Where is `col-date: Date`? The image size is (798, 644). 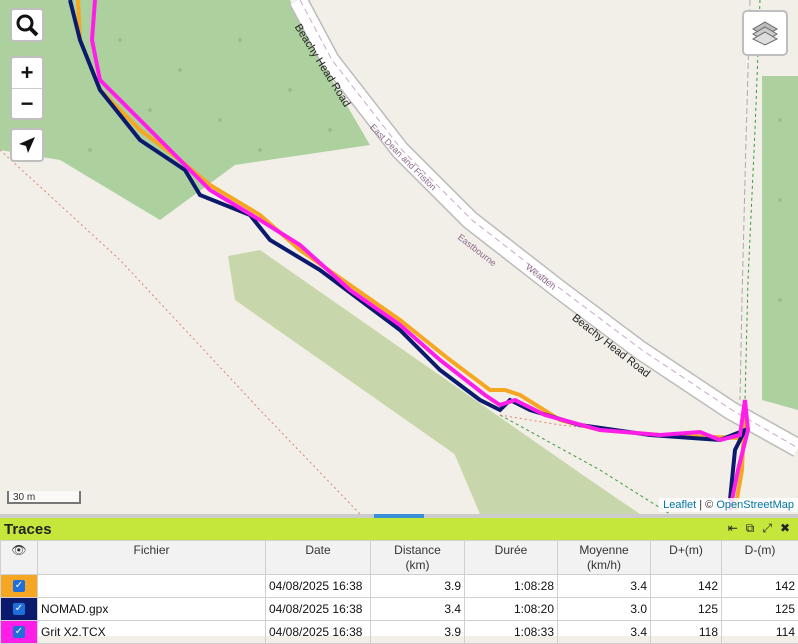 col-date: Date is located at coordinates (318, 558).